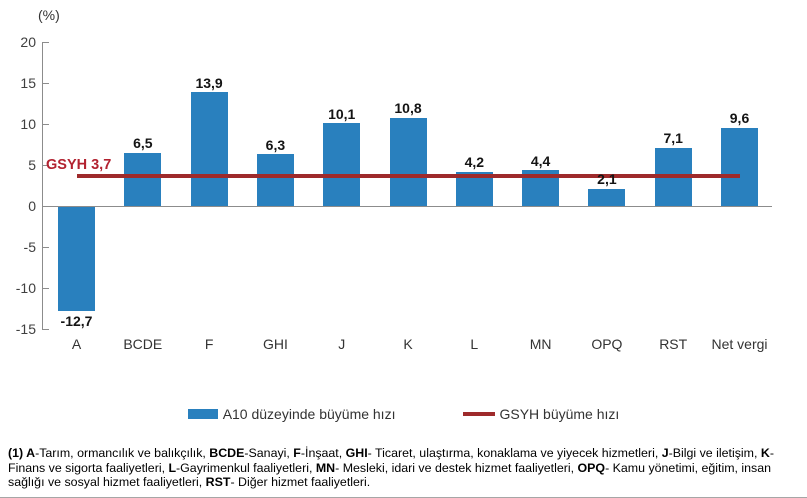  What do you see at coordinates (28, 83) in the screenshot?
I see `y-tick-label: 15` at bounding box center [28, 83].